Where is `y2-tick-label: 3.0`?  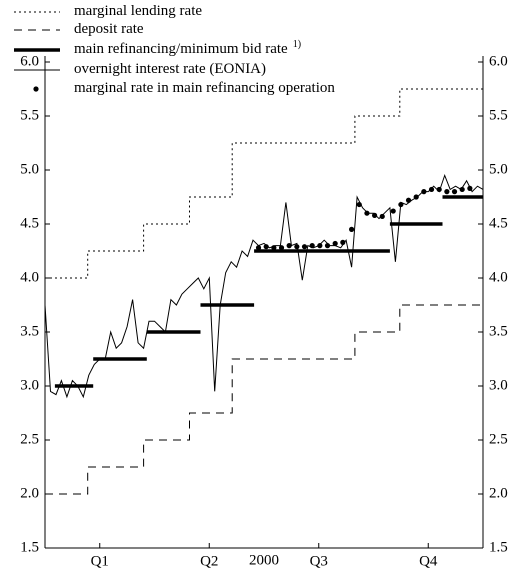
y2-tick-label: 3.0 is located at coordinates (498, 385).